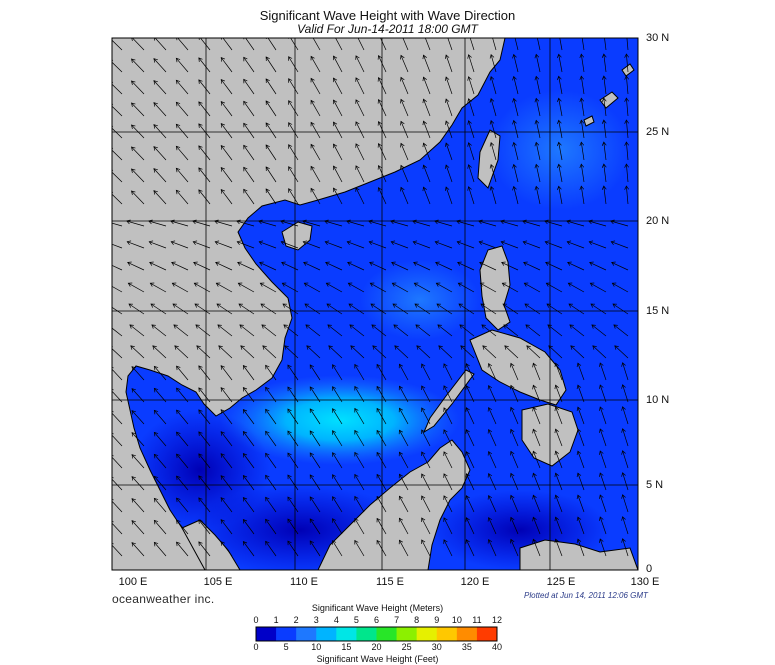 The width and height of the screenshot is (775, 665). What do you see at coordinates (420, 300) in the screenshot?
I see `wave-field-mid` at bounding box center [420, 300].